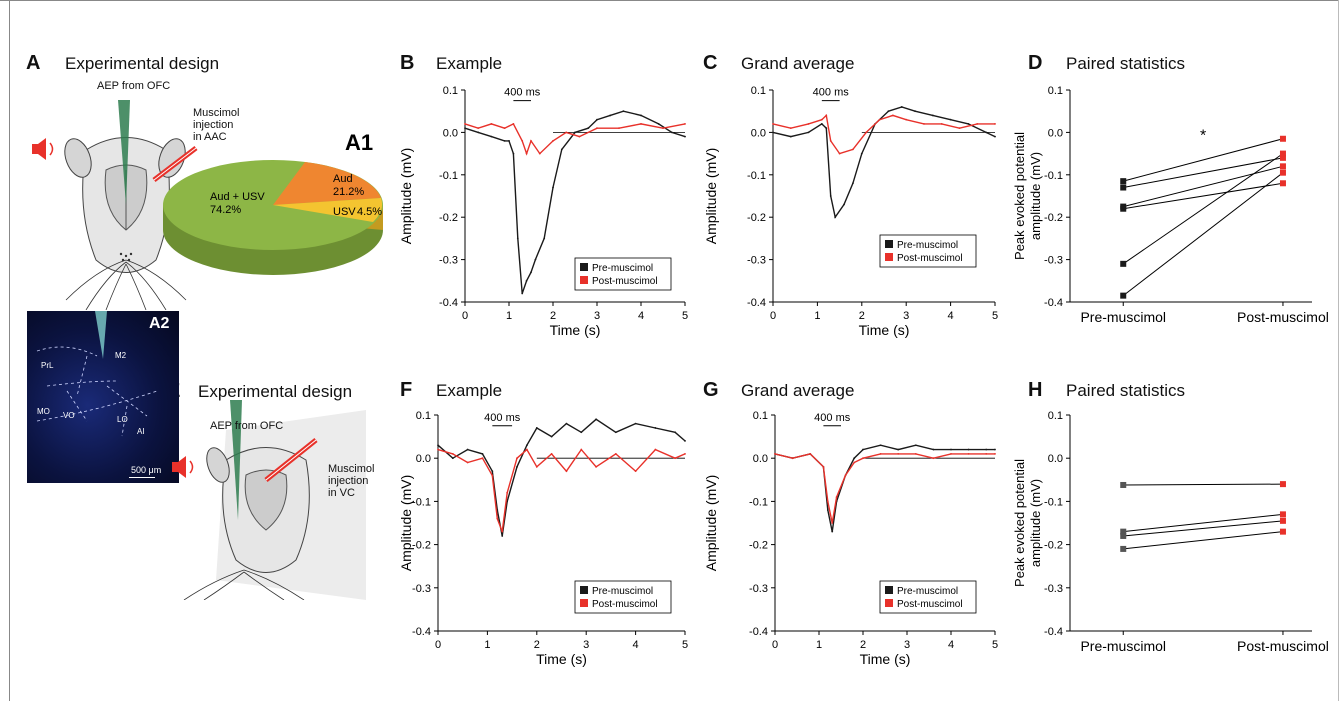  What do you see at coordinates (798, 390) in the screenshot?
I see `panel-g-title: Grand average` at bounding box center [798, 390].